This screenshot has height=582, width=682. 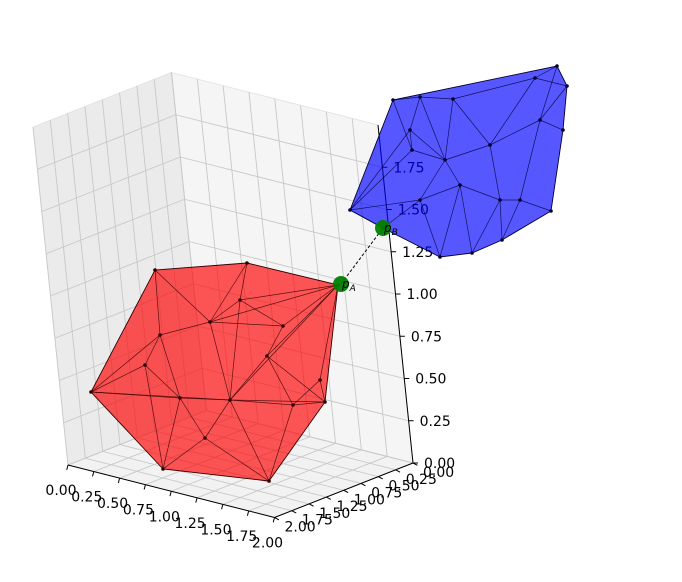 I want to click on closest-point-a, so click(x=341, y=284).